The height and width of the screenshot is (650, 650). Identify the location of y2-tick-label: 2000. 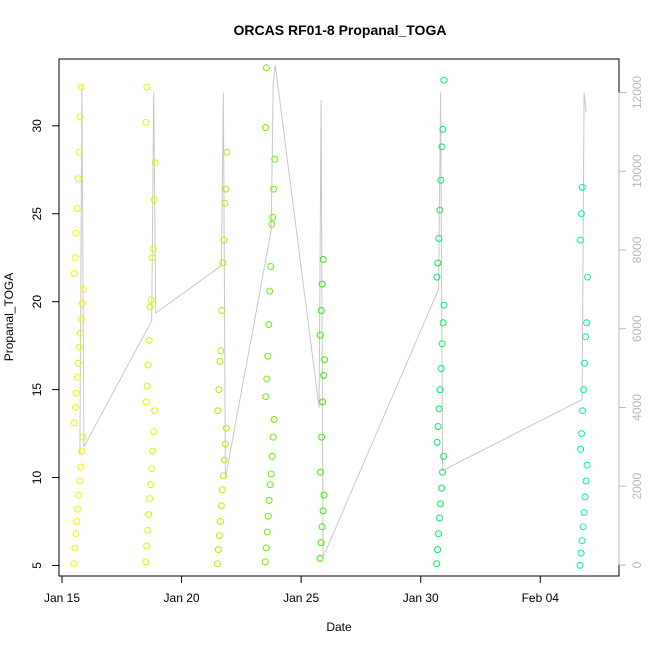
(637, 486).